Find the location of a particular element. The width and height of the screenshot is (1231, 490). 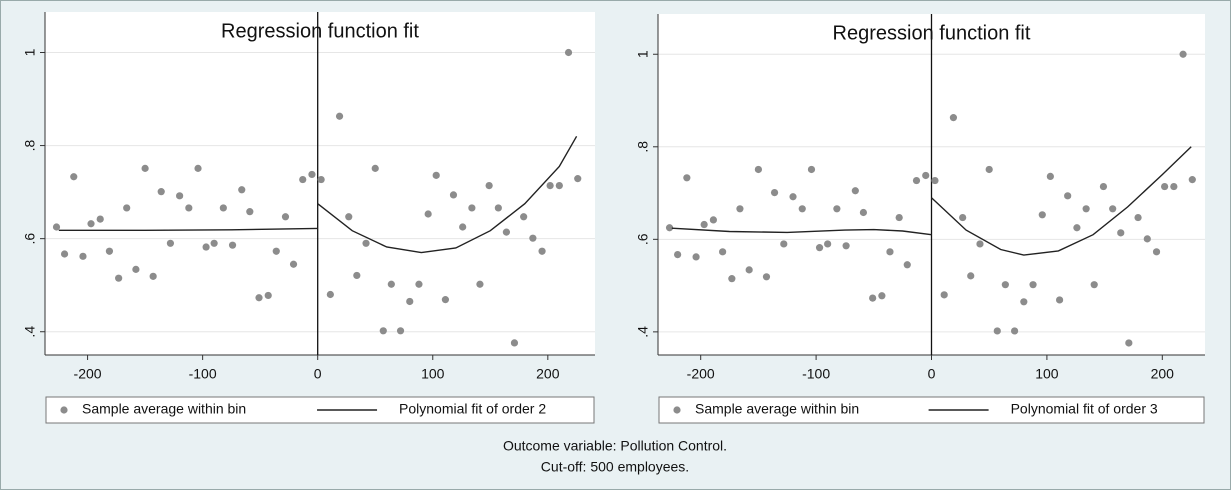

legend-label: Polynomial fit of order 3 is located at coordinates (1084, 409).